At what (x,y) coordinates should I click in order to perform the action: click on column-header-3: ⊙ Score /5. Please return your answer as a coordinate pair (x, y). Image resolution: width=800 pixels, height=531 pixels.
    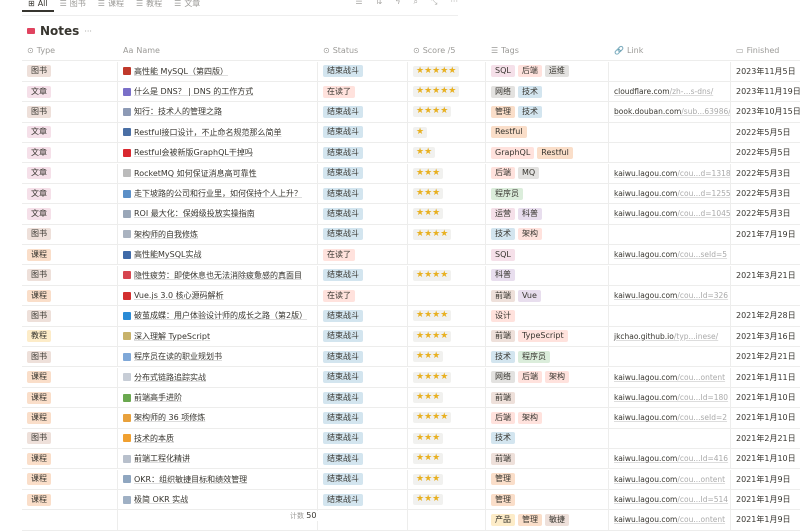
    Looking at the image, I should click on (447, 50).